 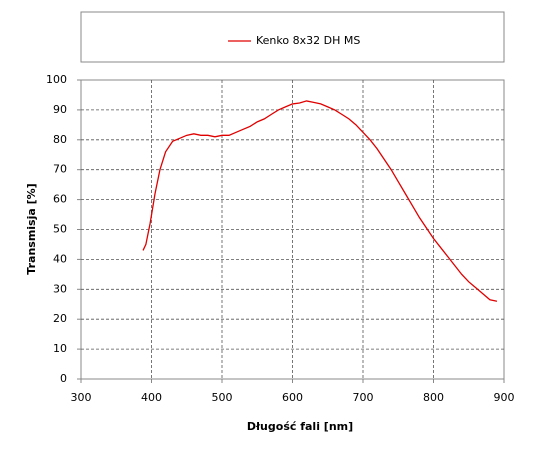 I want to click on y-tick-label: 30, so click(x=60, y=288).